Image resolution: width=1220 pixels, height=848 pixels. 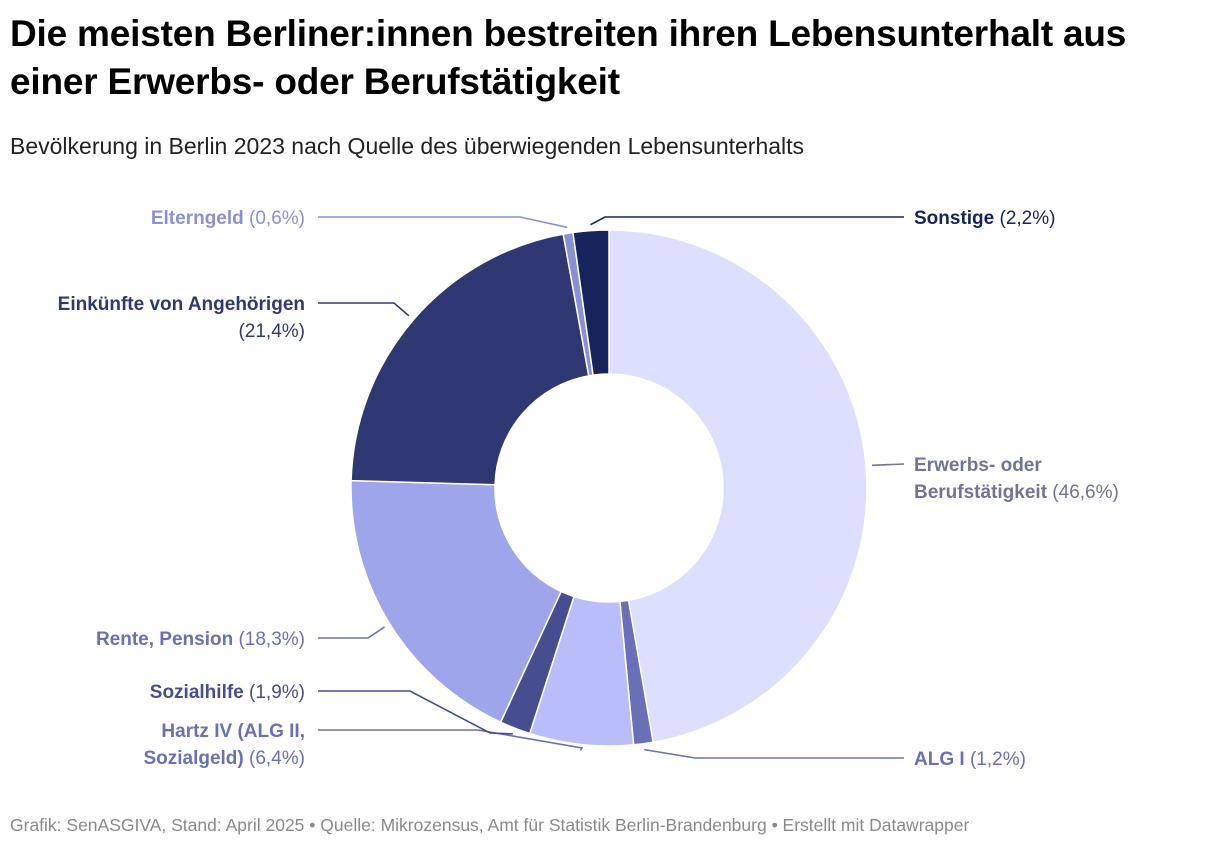 I want to click on label-hartz-iv-alg-ii-sozialgeld: Hartz IV (ALG II, Sozialgeld) (6,4%), so click(x=224, y=745).